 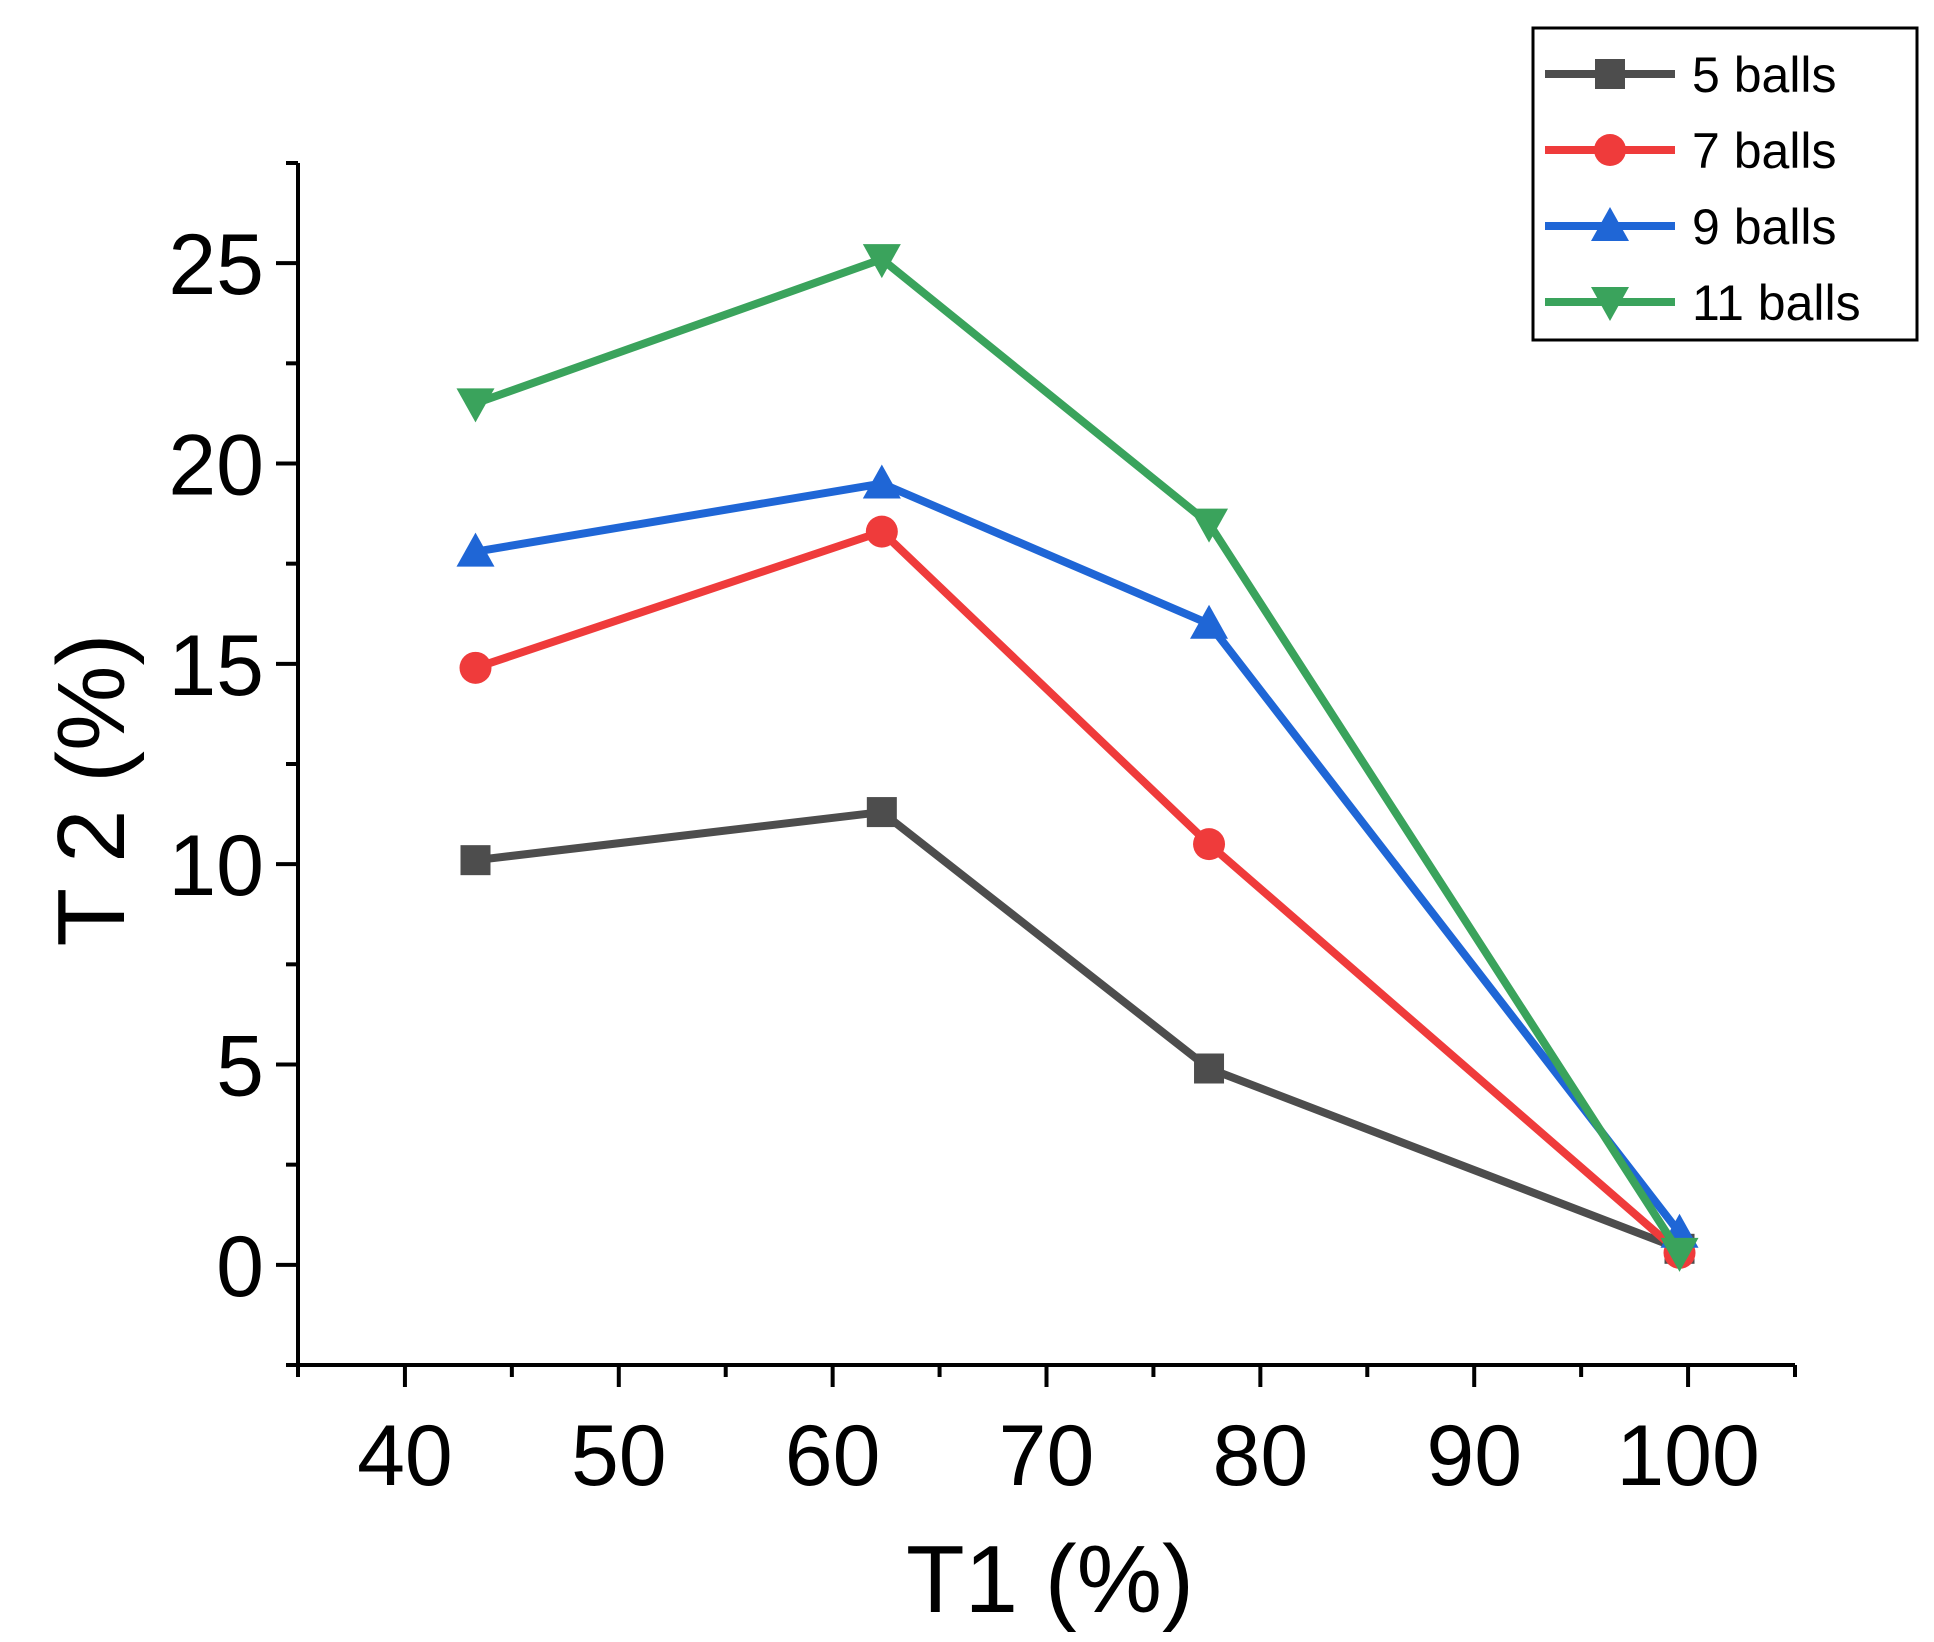 What do you see at coordinates (1261, 1456) in the screenshot?
I see `x-tick-label: 80` at bounding box center [1261, 1456].